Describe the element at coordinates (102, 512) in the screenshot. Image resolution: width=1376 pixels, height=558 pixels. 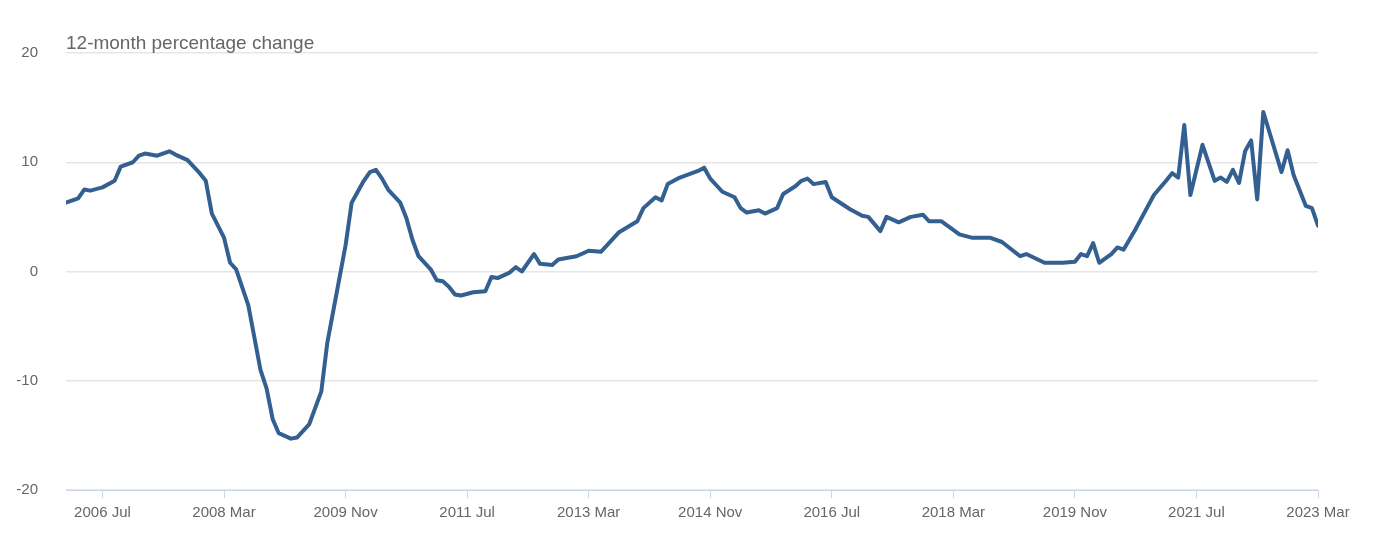
I see `x-tick-label: 2006 Jul` at that location.